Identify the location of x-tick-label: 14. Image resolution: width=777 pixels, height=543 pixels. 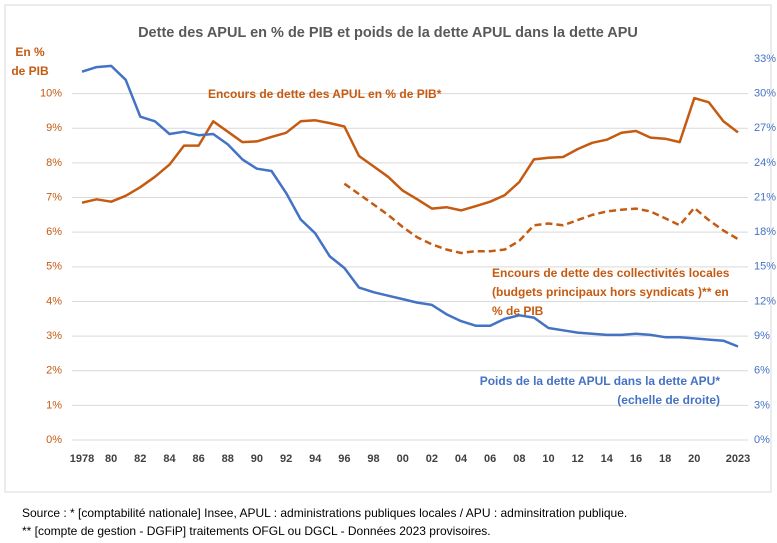
(607, 459).